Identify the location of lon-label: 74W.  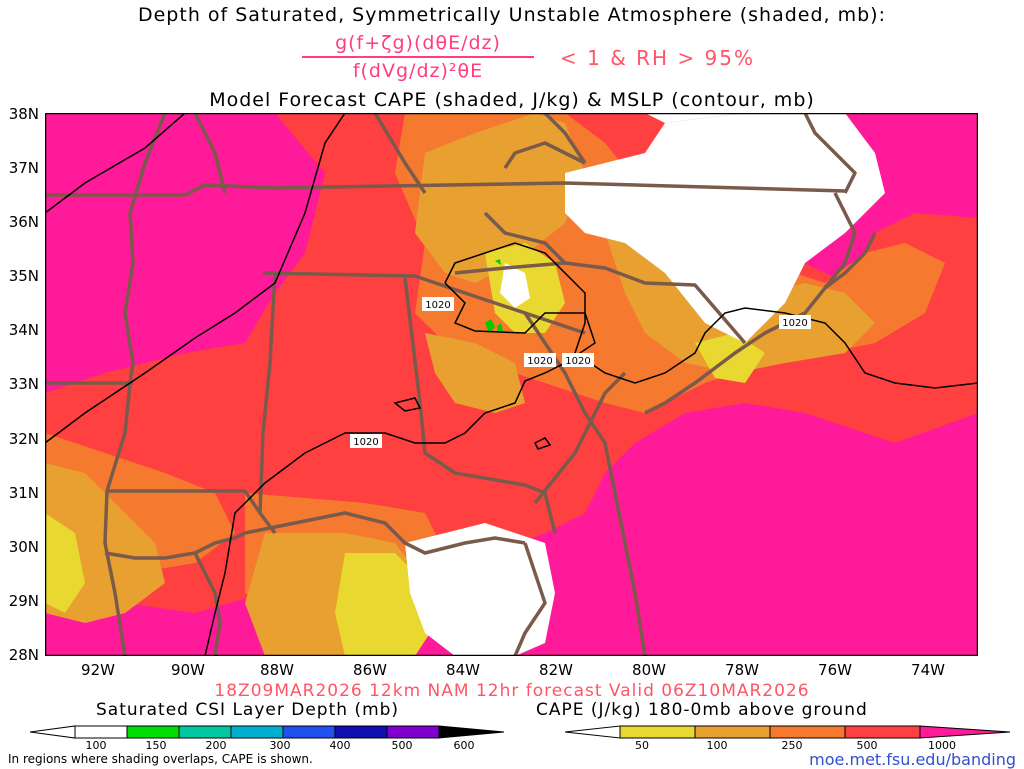
(928, 670).